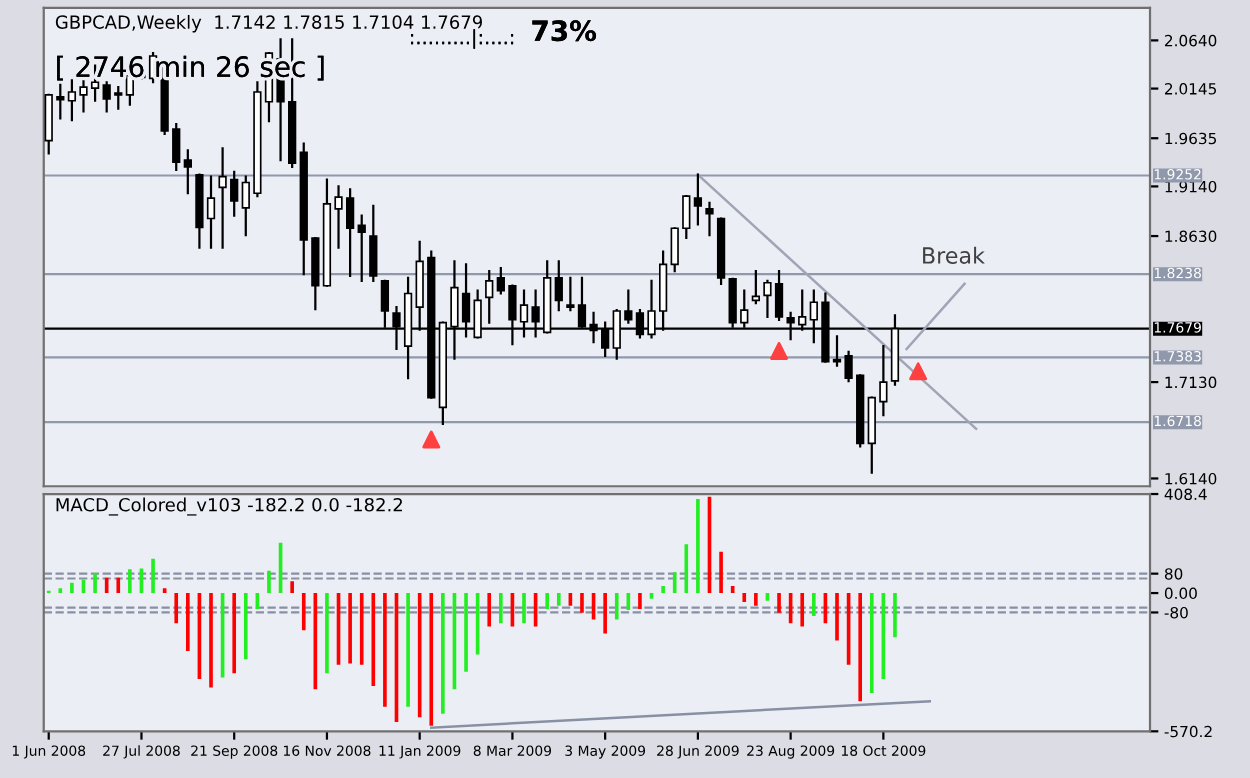 Image resolution: width=1250 pixels, height=778 pixels. I want to click on annotation: :.........|:....:, so click(462, 39).